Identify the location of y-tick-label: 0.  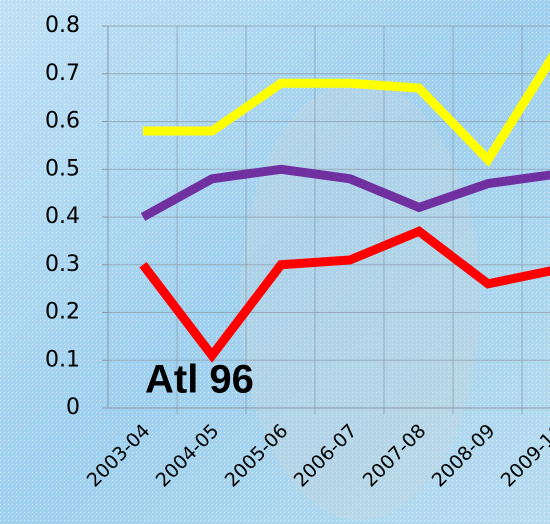
(73, 407).